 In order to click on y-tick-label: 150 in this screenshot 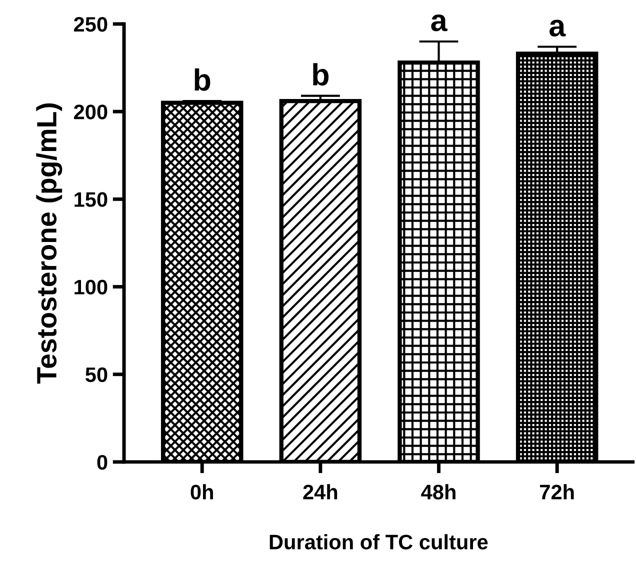, I will do `click(91, 199)`.